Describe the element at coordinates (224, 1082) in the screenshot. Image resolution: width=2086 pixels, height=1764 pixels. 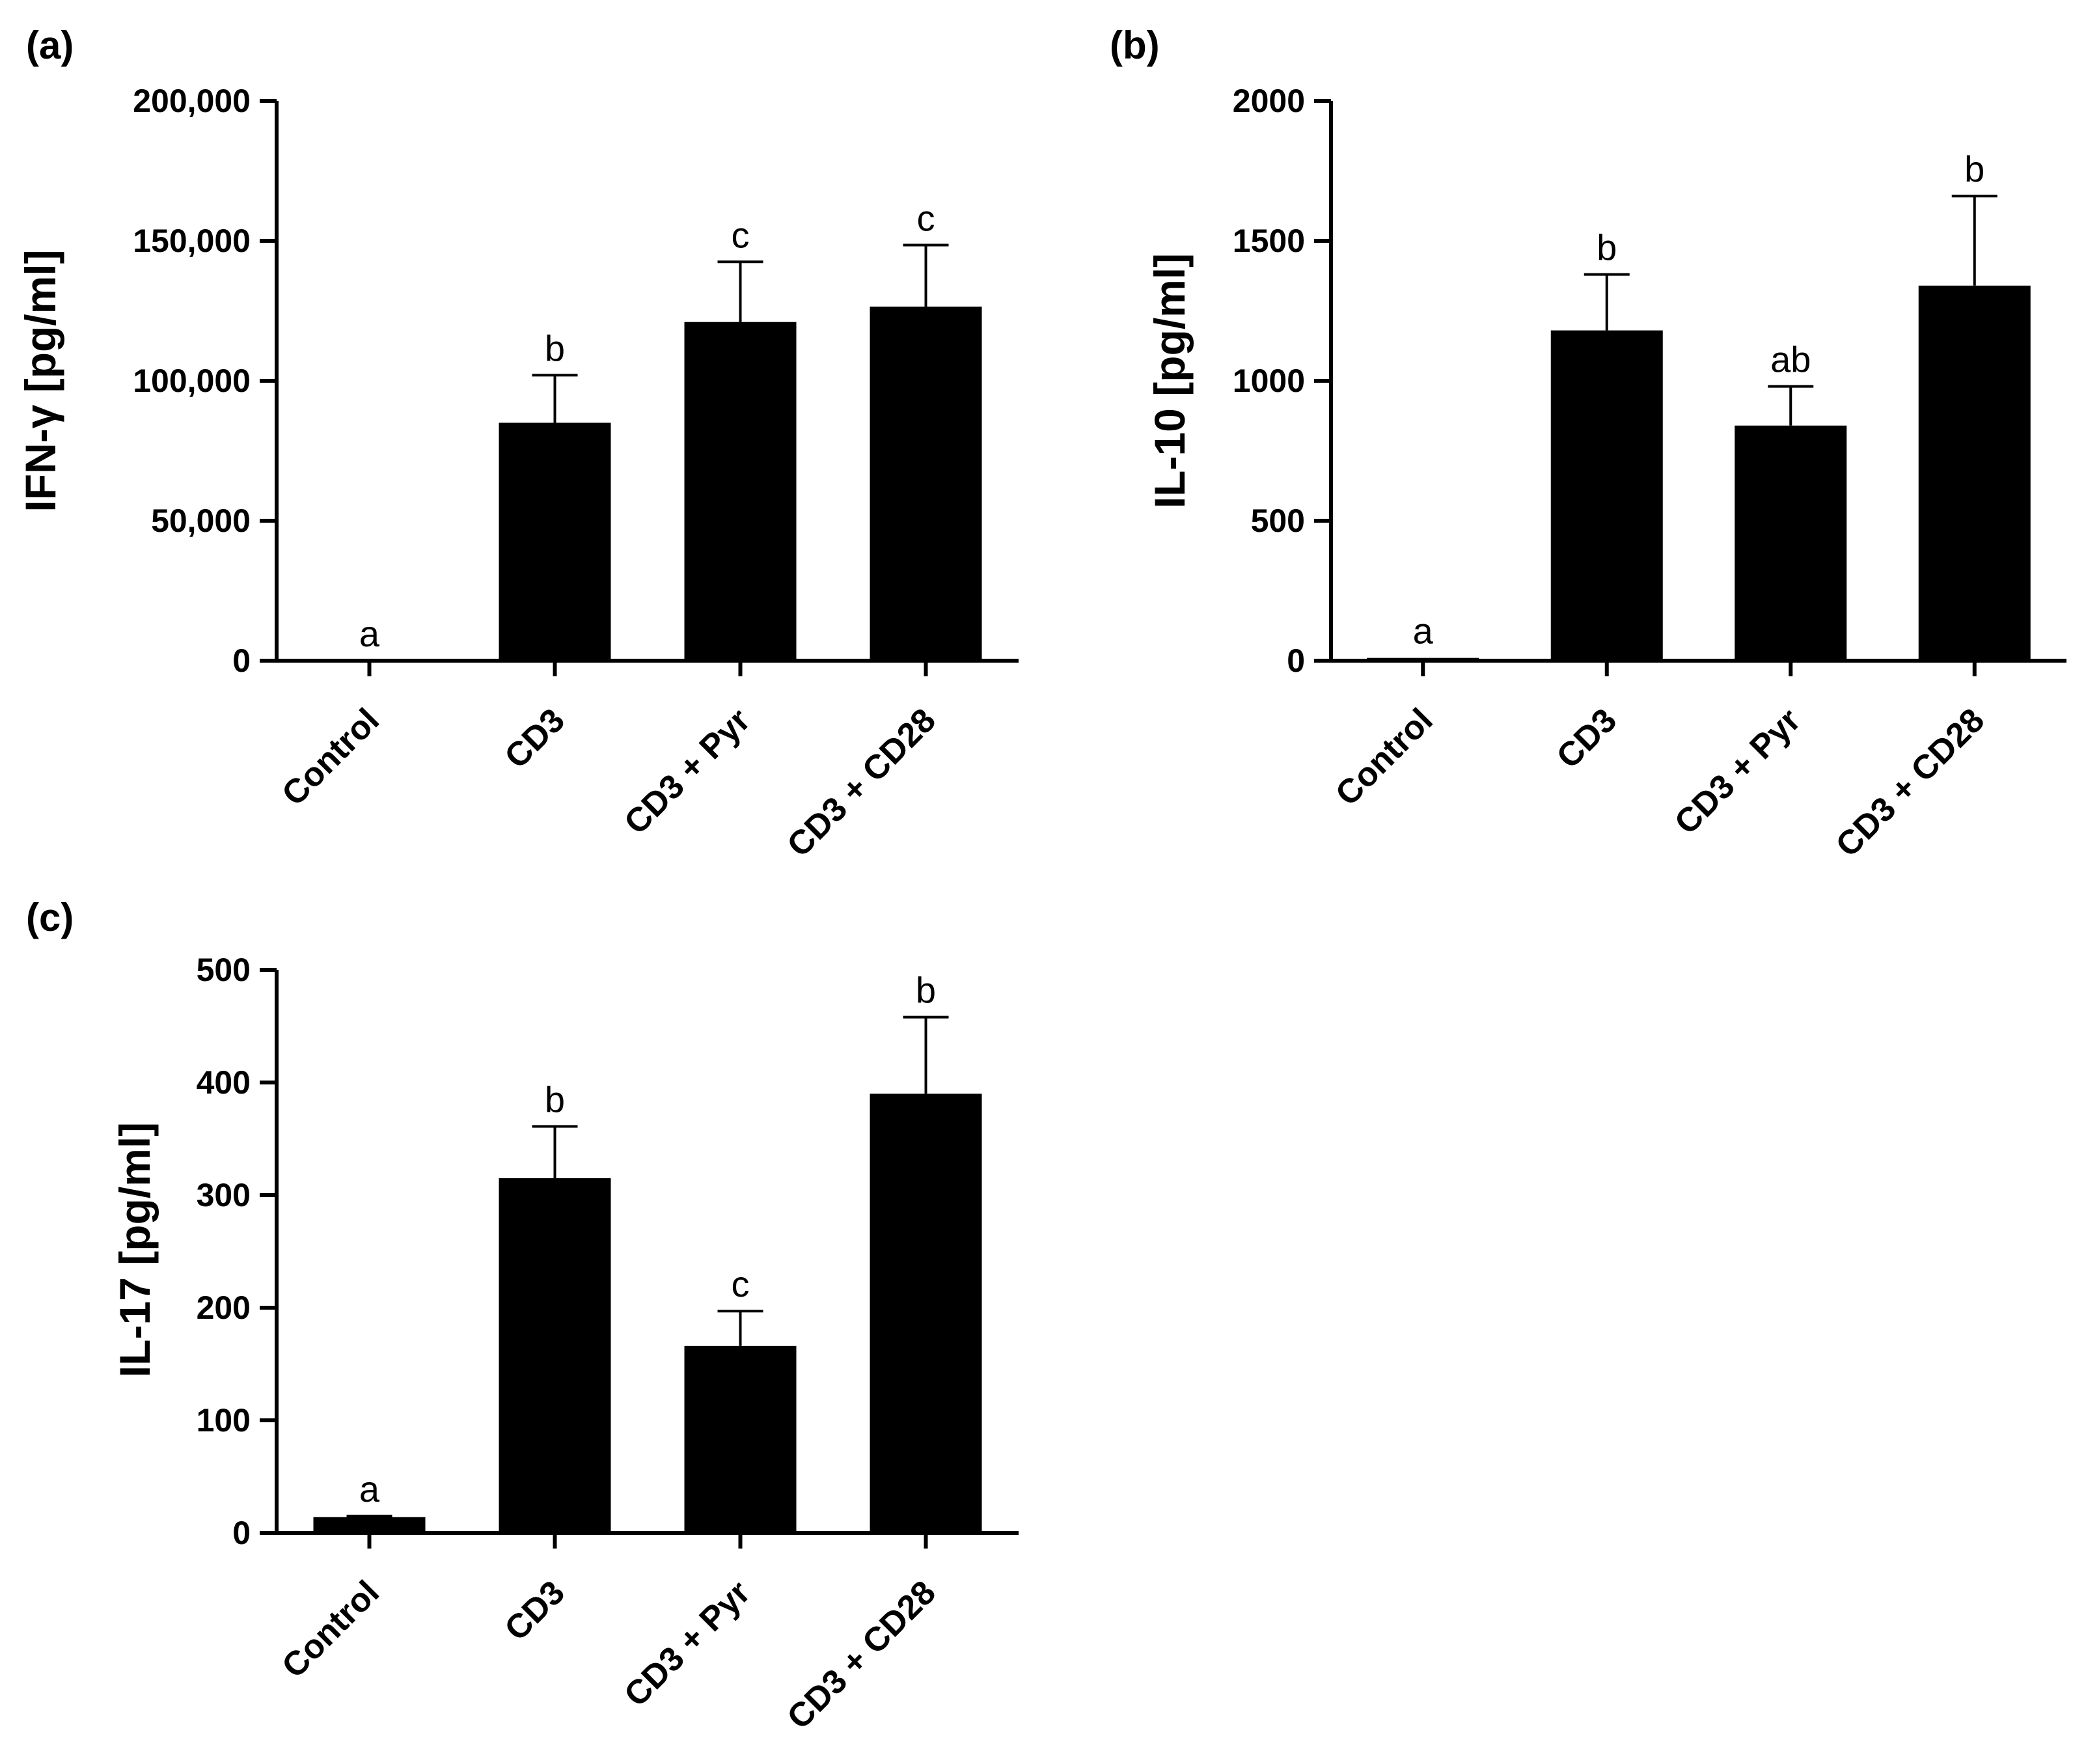
I see `y-tick-label: 400` at that location.